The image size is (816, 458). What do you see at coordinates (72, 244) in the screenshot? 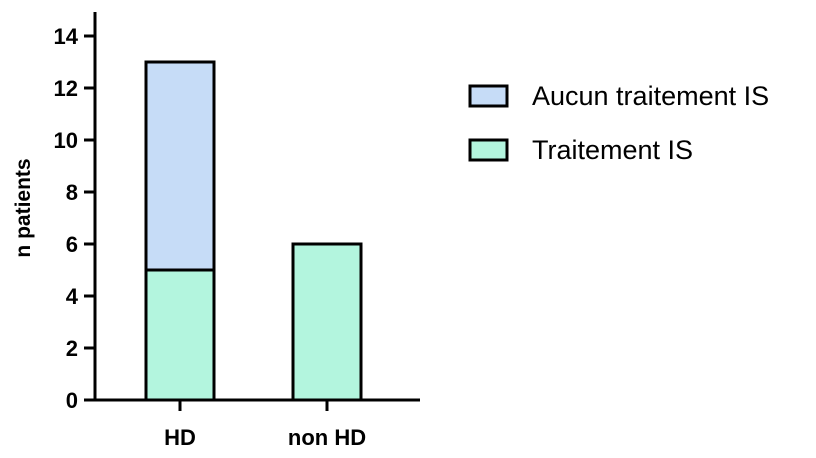
I see `y-tick-label: 6` at bounding box center [72, 244].